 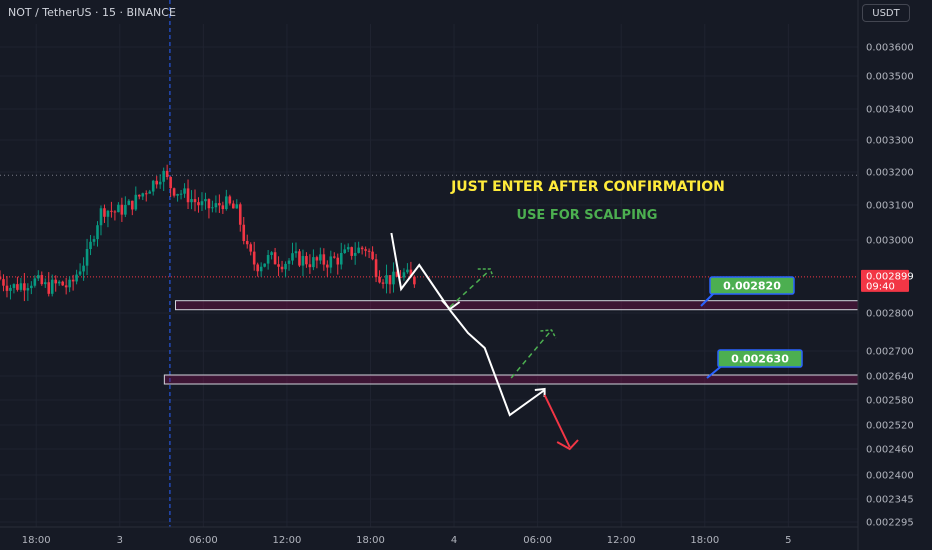 What do you see at coordinates (587, 187) in the screenshot?
I see `annotation-confirm: JUST ENTER AFTER CONFIRMATION` at bounding box center [587, 187].